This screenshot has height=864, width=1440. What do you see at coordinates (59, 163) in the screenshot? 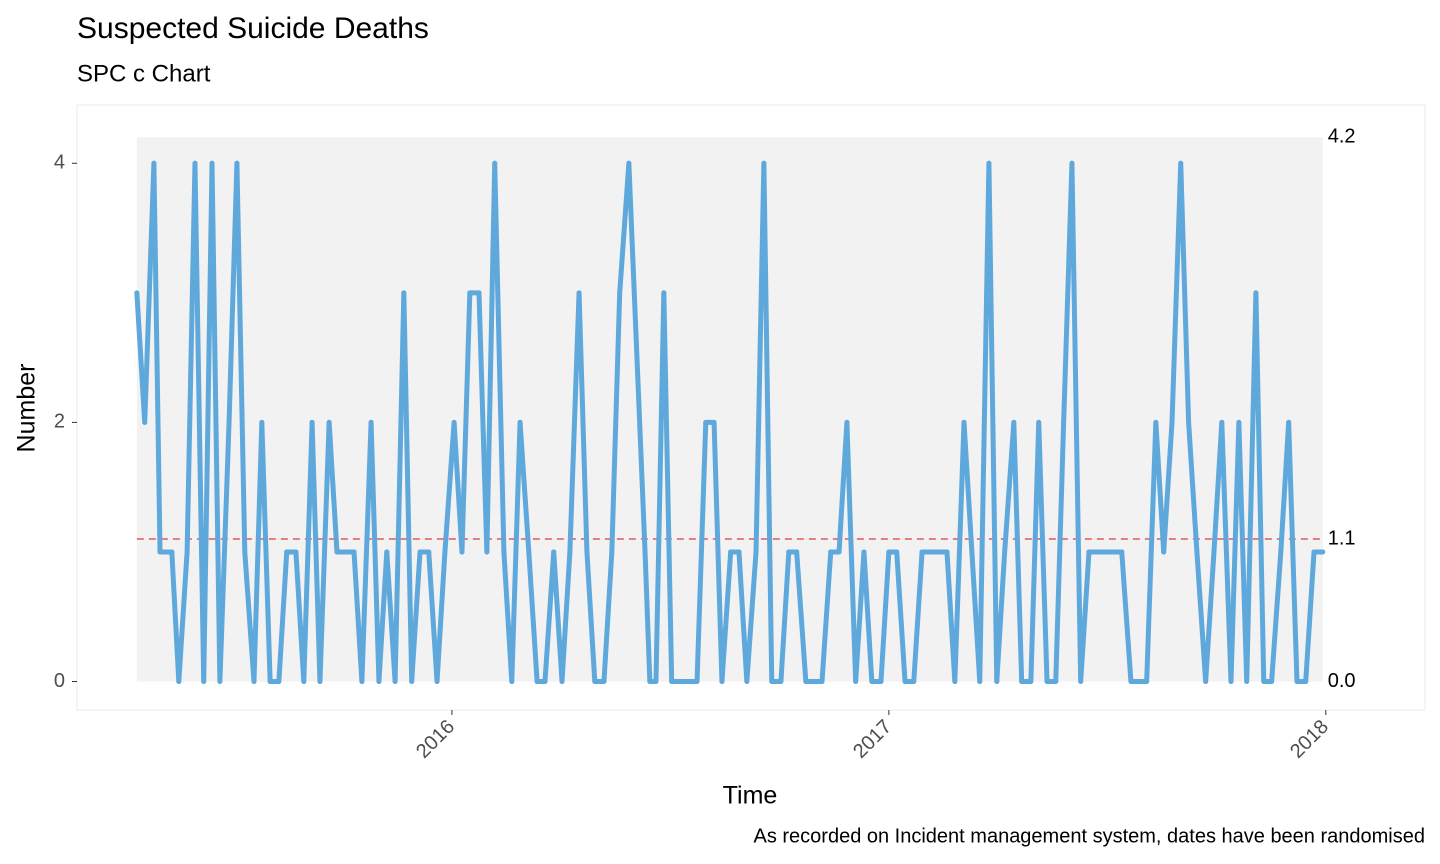
I see `y-tick-label: 4` at bounding box center [59, 163].